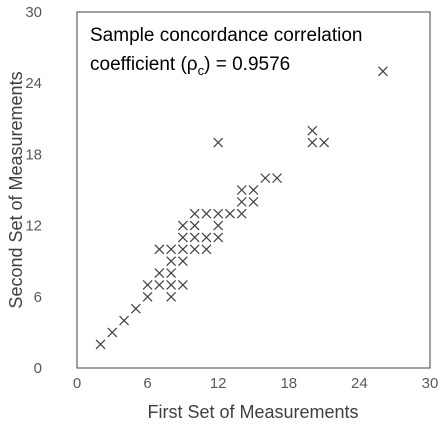 This screenshot has height=427, width=440. What do you see at coordinates (147, 383) in the screenshot?
I see `x-tick-label: 6` at bounding box center [147, 383].